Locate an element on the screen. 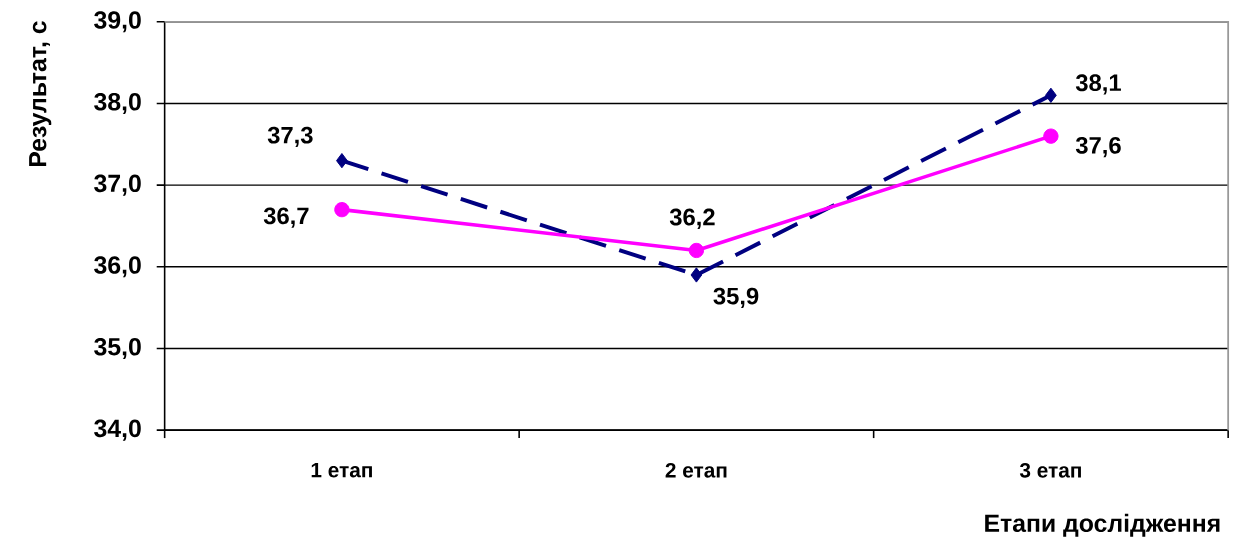  data-label: 38,1 is located at coordinates (1098, 84).